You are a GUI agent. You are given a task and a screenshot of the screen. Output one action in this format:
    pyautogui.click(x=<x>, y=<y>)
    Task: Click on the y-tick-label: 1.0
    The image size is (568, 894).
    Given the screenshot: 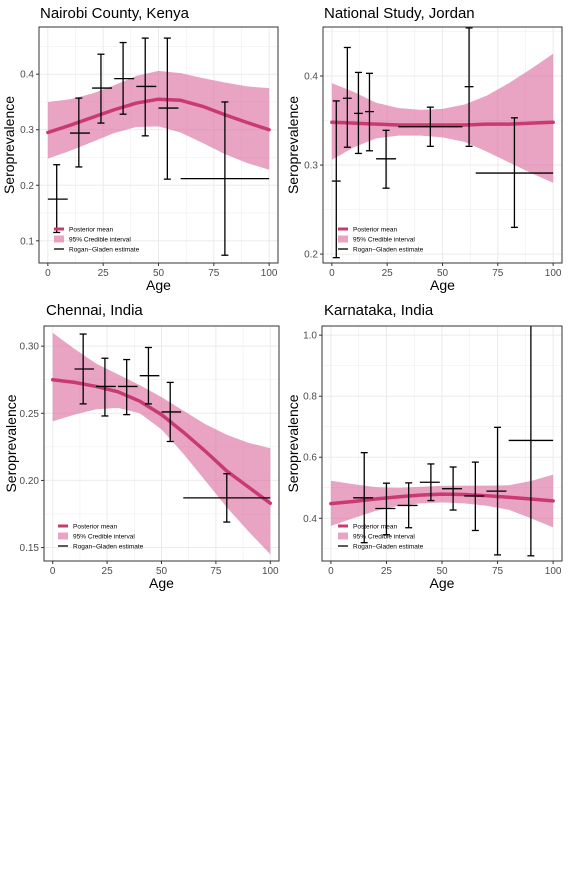 What is the action you would take?
    pyautogui.click(x=310, y=336)
    